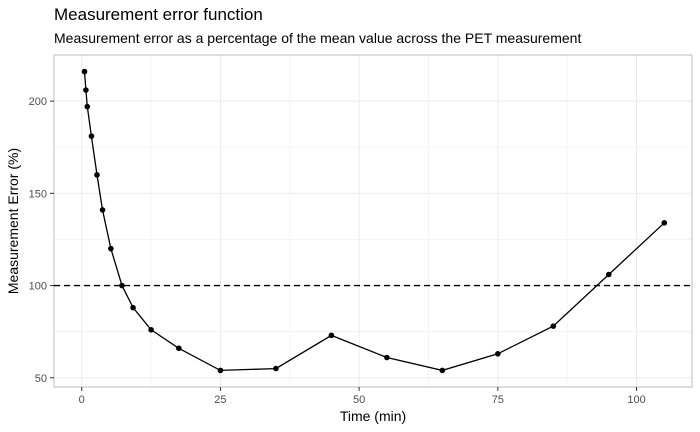  Describe the element at coordinates (41, 379) in the screenshot. I see `y-tick-label: 50` at that location.